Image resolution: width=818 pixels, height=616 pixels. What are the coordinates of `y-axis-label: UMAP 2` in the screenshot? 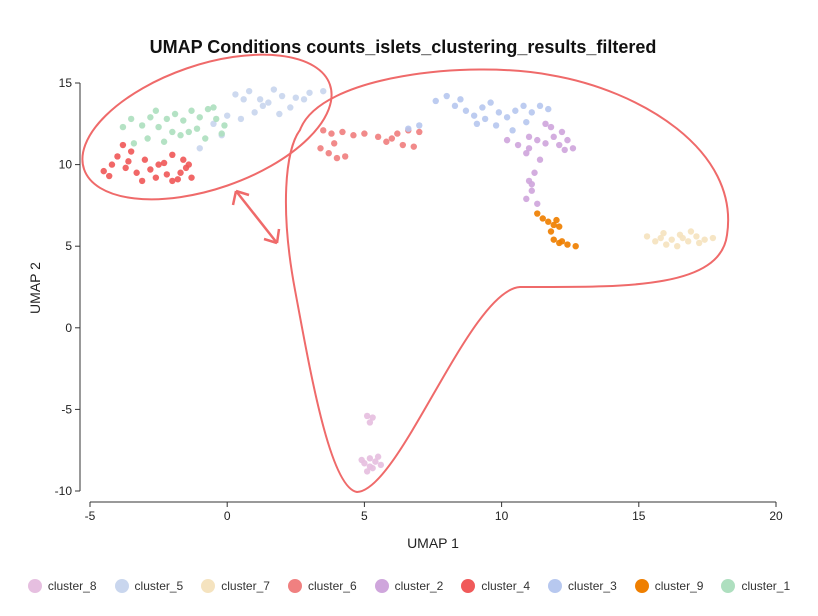 It's located at (35, 288).